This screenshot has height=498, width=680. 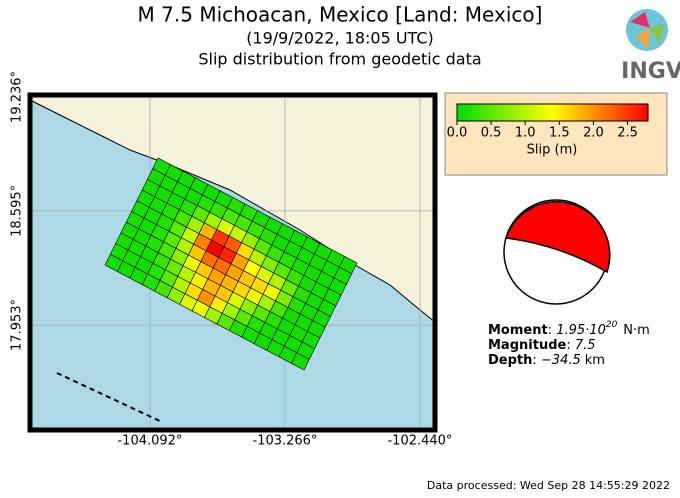 I want to click on colorbar: 0.0 0.5 1.0 1.5 2.0 2.5, so click(x=548, y=122).